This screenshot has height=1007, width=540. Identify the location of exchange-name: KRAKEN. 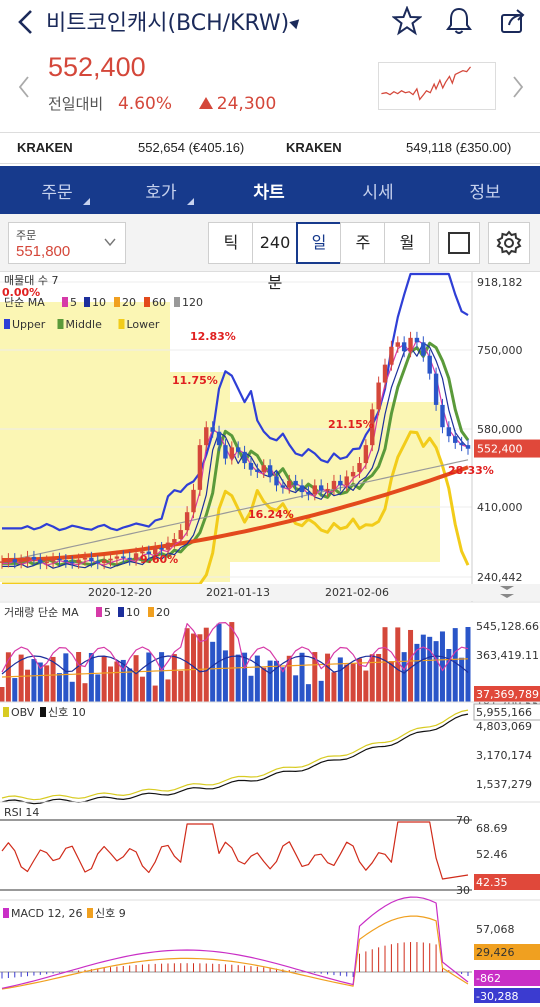
(314, 147).